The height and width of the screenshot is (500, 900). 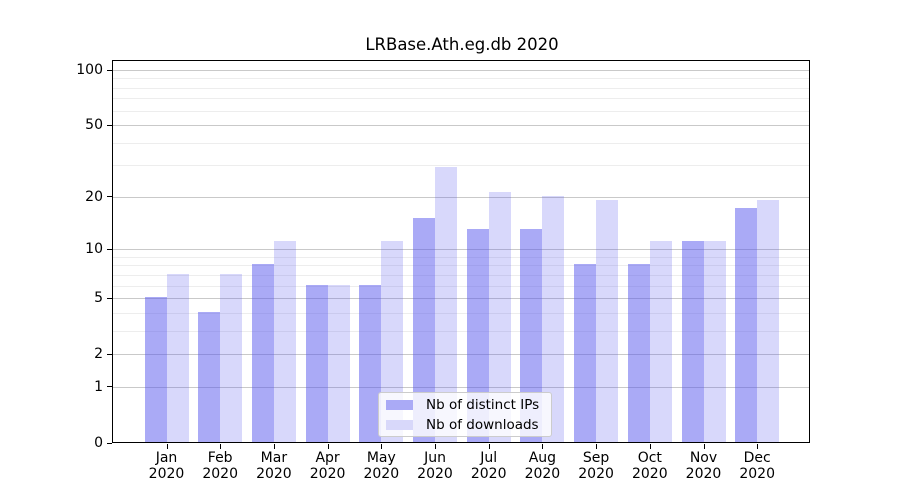 I want to click on x-tick-label-dec: Dec 2020, so click(x=757, y=466).